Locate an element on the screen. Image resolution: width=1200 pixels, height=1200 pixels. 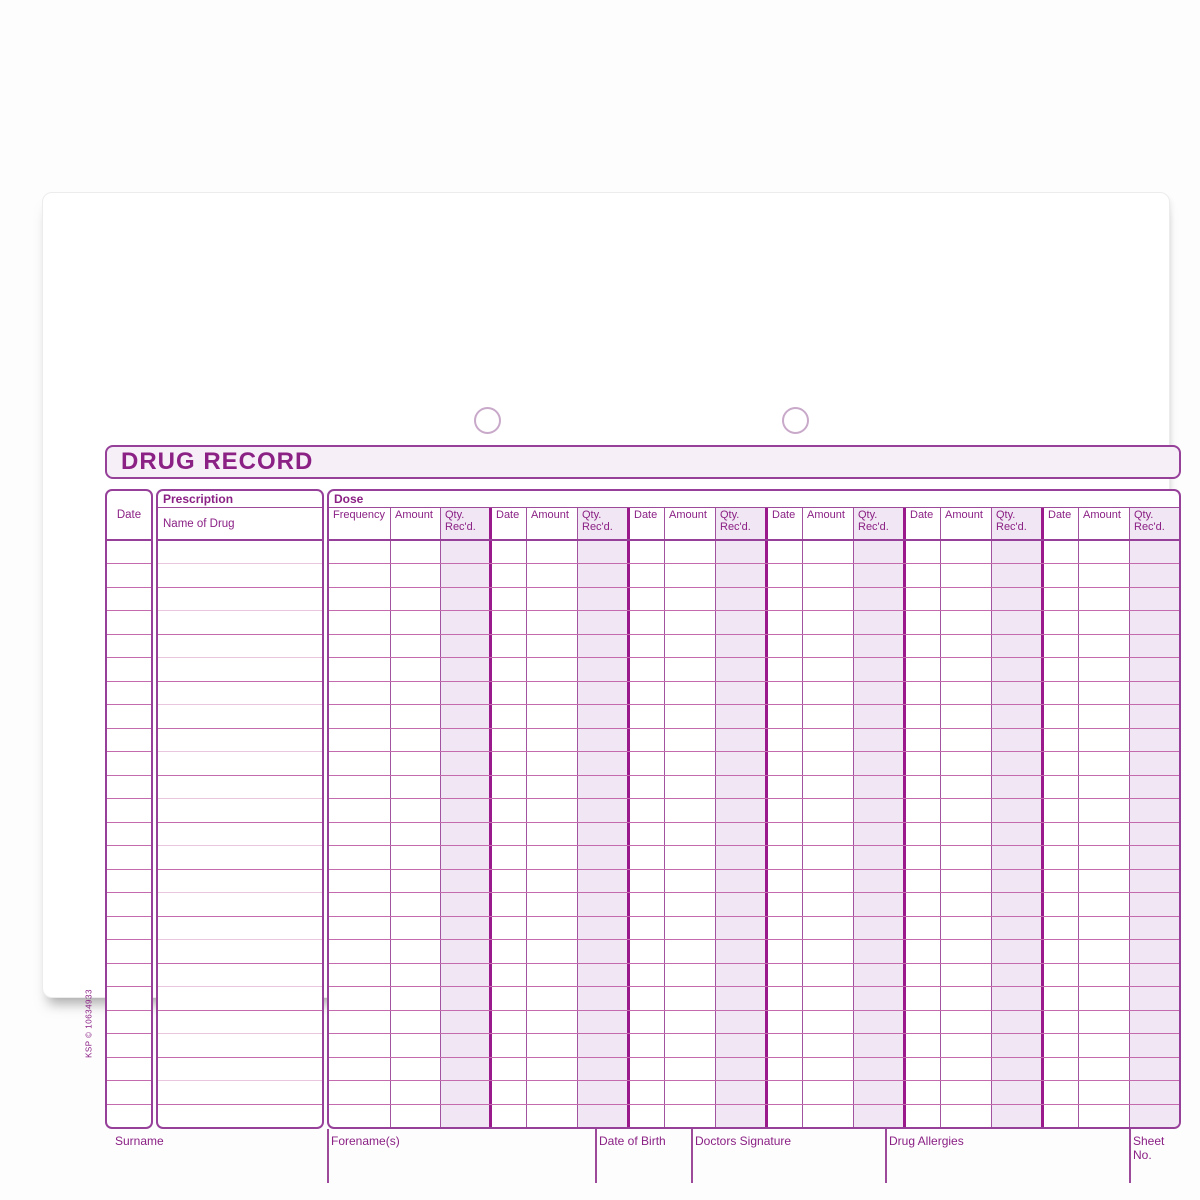
column-header-label: Amount is located at coordinates (1102, 515).